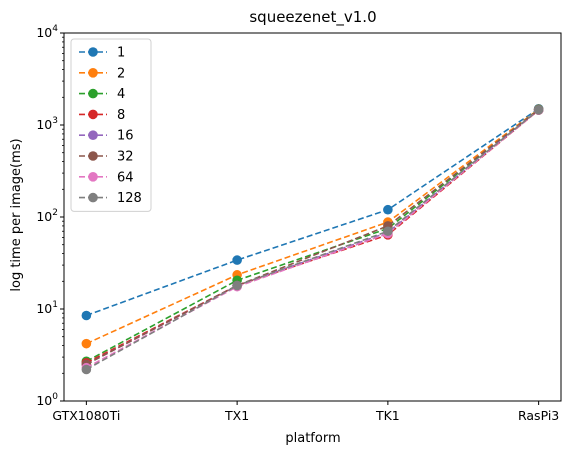 This screenshot has width=574, height=454. What do you see at coordinates (538, 415) in the screenshot?
I see `x-tick-label: RasPi3` at bounding box center [538, 415].